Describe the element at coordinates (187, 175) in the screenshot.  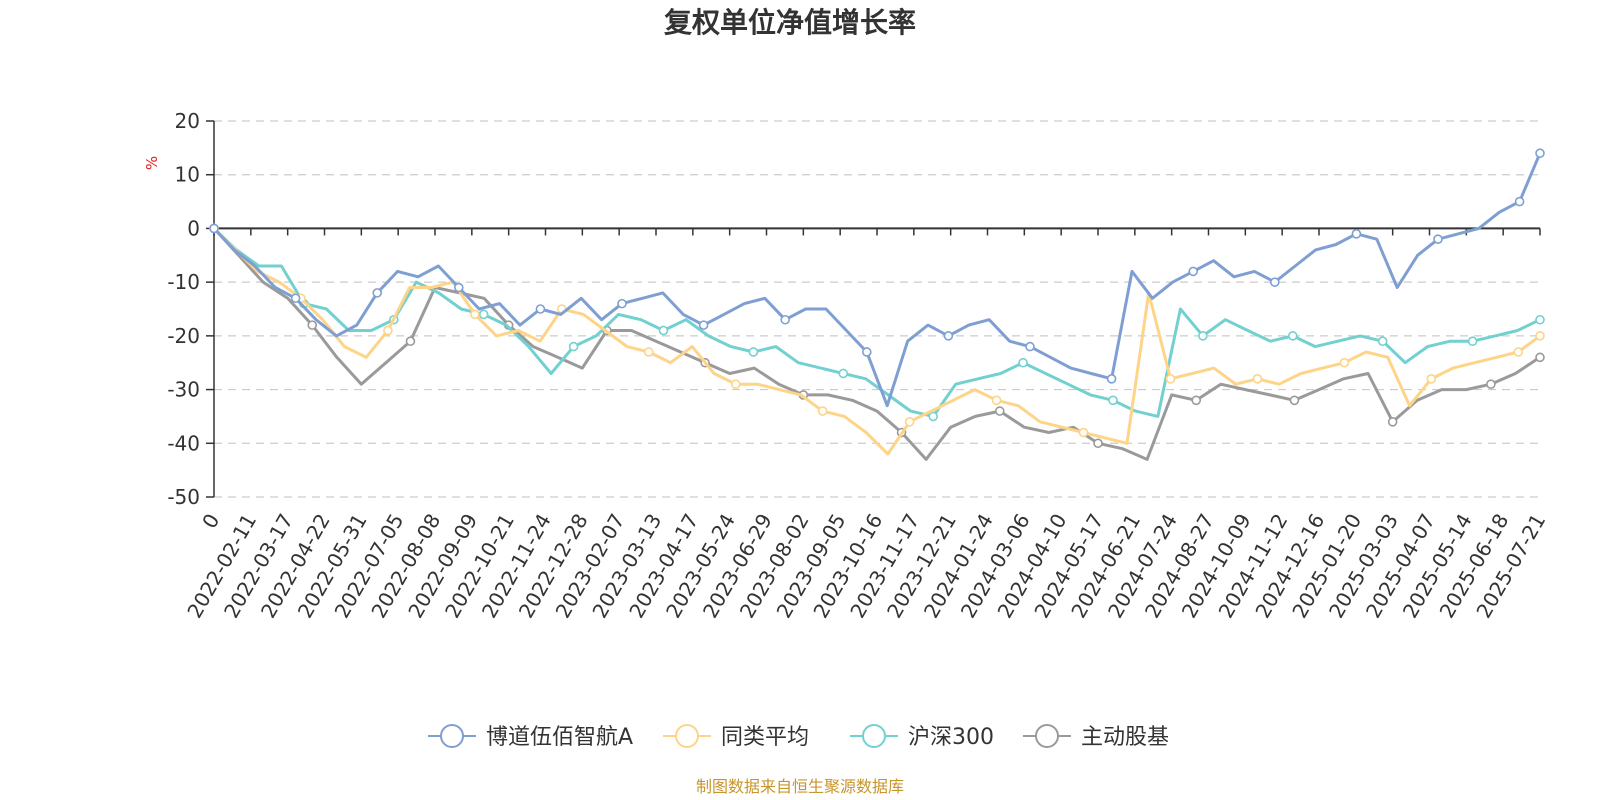
I see `y-tick-label: 10` at that location.